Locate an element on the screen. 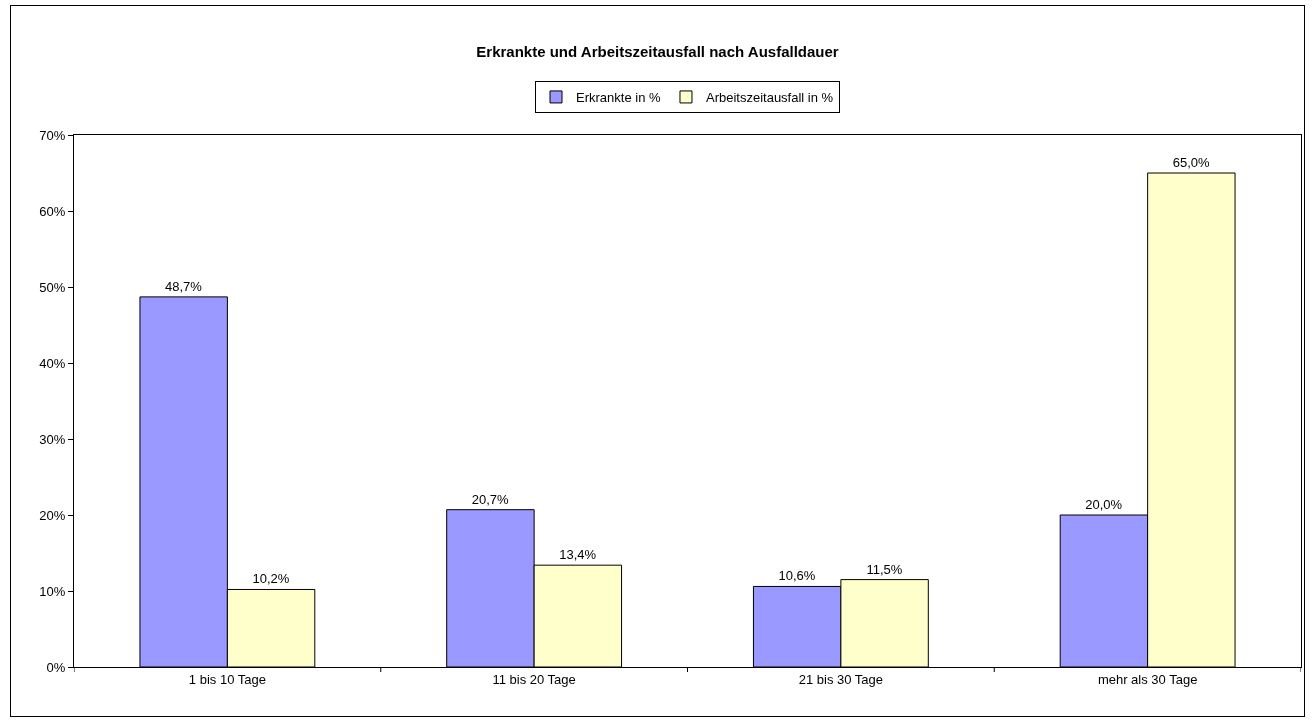  data-label: 13,4% is located at coordinates (578, 555).